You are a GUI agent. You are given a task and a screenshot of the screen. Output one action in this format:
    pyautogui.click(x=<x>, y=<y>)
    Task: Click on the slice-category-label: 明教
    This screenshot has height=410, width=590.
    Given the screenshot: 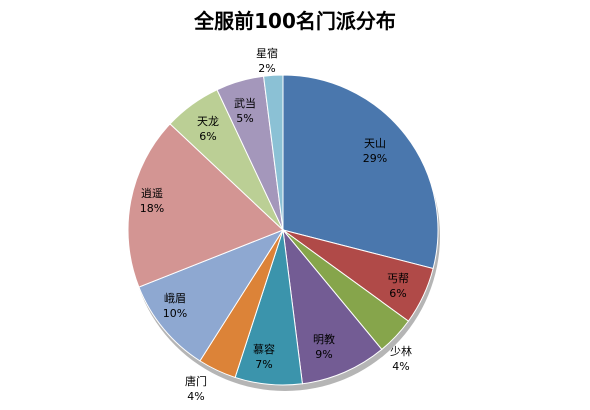 What is the action you would take?
    pyautogui.click(x=324, y=339)
    